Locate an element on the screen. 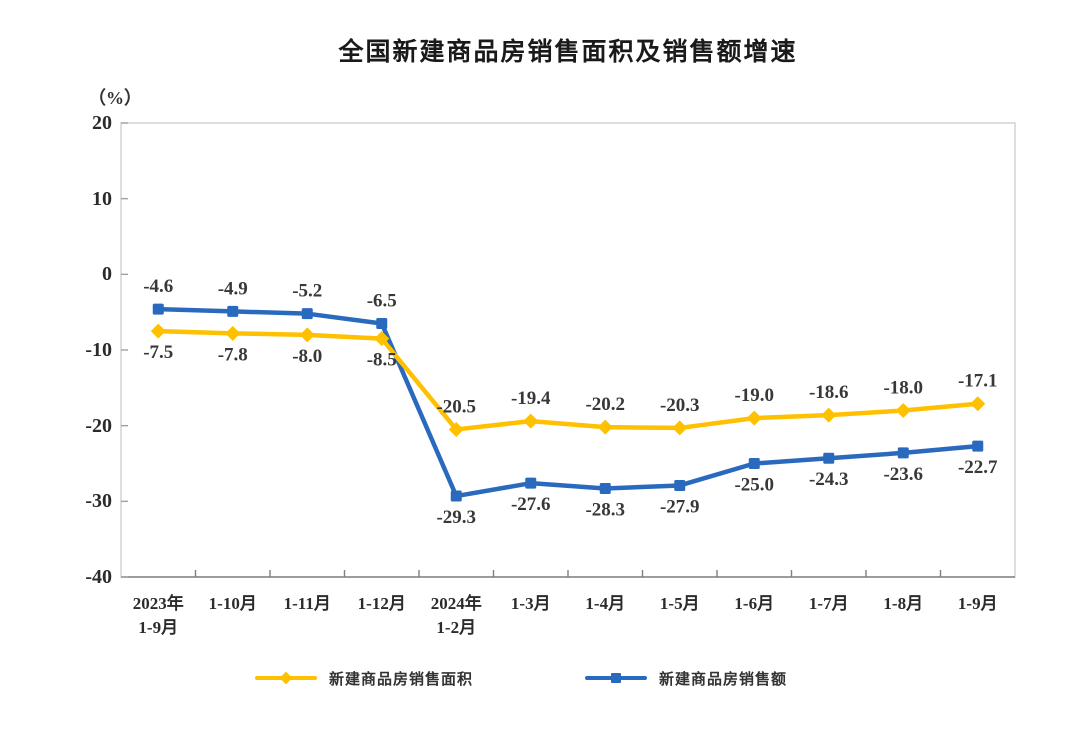  y-axis-tick-label: -30 is located at coordinates (98, 501).